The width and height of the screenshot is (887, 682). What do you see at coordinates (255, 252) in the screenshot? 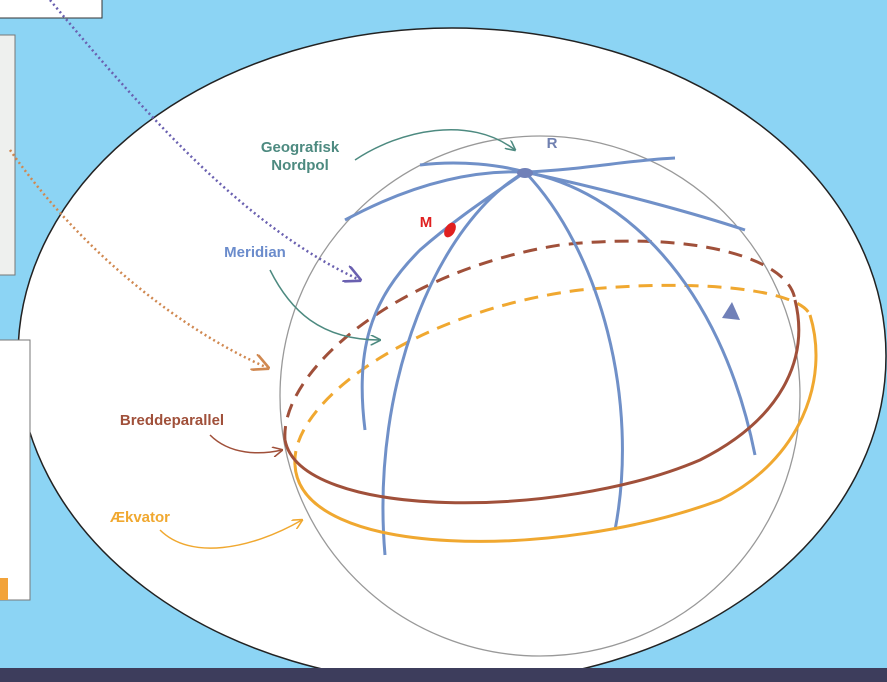
I see `label: Meridian` at bounding box center [255, 252].